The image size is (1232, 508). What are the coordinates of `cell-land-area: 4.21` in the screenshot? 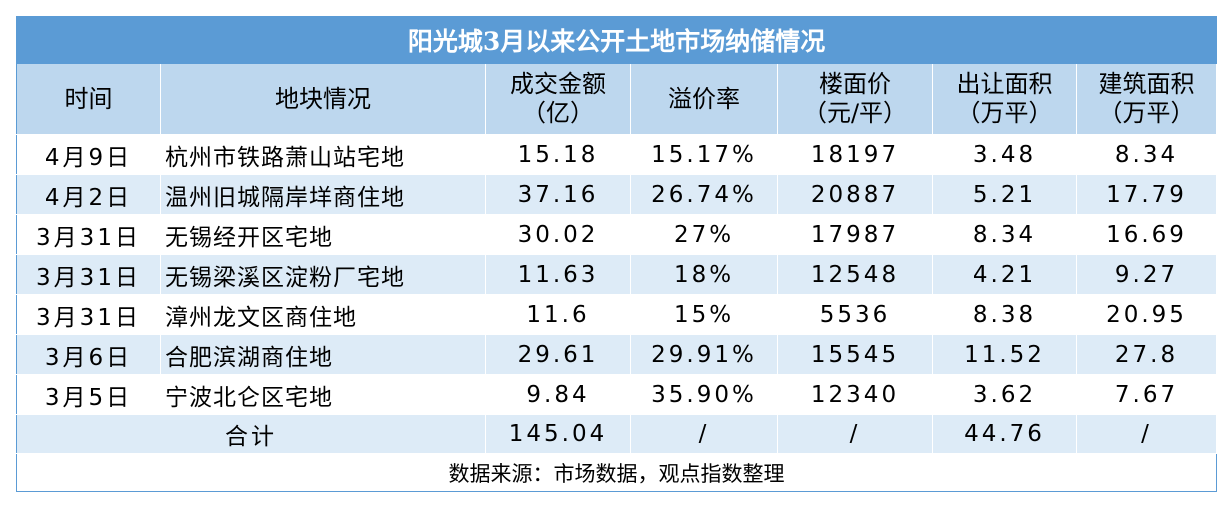 It's located at (1004, 274).